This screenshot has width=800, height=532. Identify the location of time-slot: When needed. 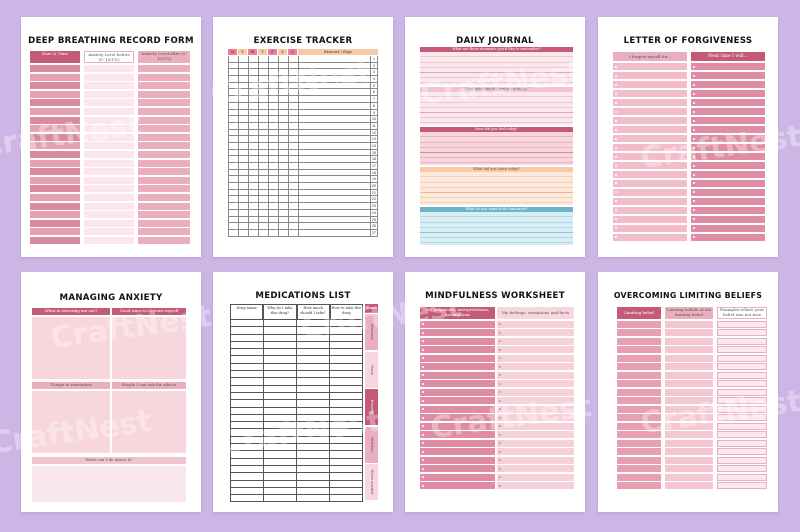
(371, 482).